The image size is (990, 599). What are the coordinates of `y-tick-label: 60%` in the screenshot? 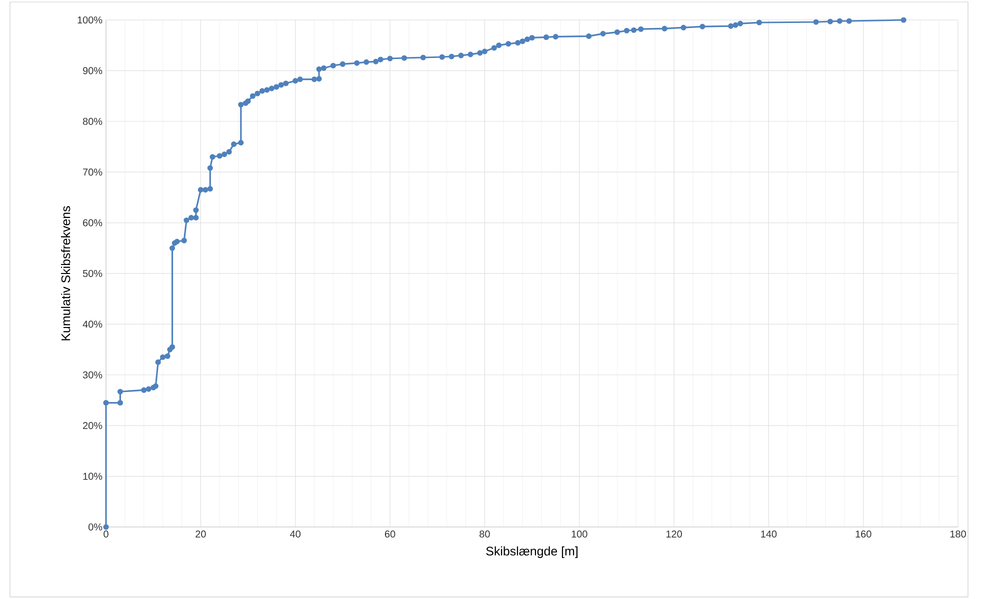 It's located at (92, 222).